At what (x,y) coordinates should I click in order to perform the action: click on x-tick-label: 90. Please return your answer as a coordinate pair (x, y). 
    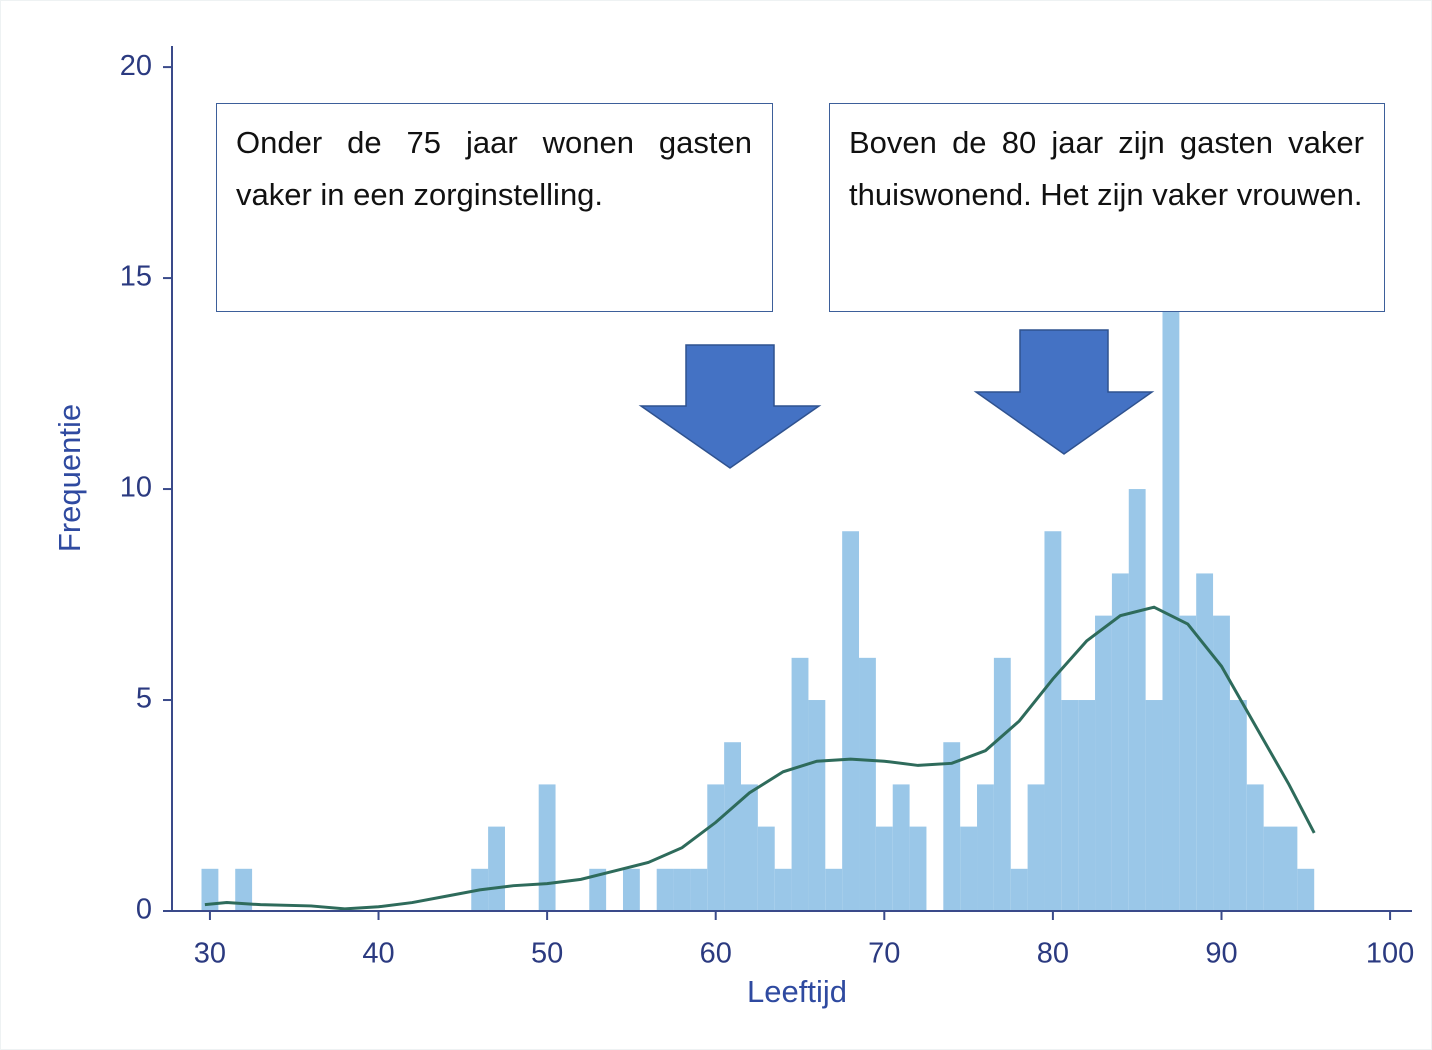
    Looking at the image, I should click on (1221, 954).